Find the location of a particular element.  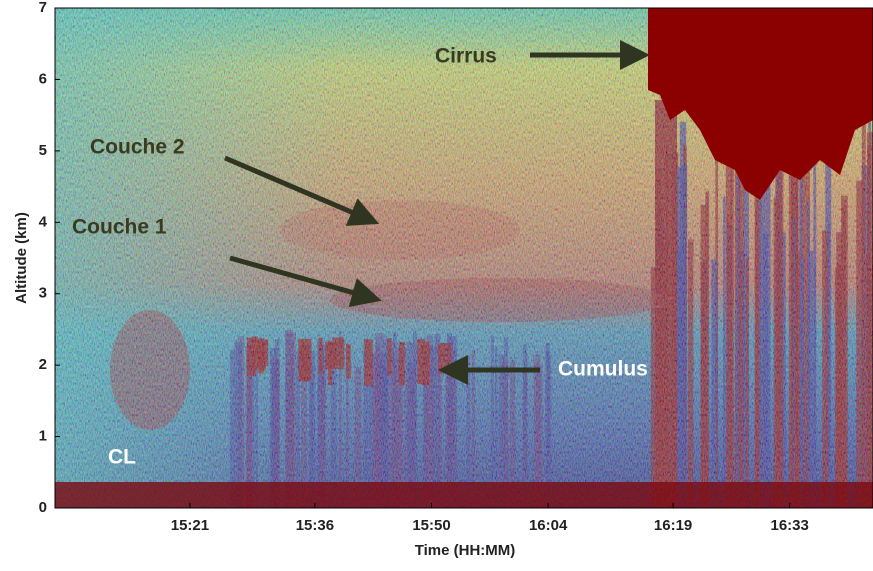

annotation: Couche 2 is located at coordinates (137, 147).